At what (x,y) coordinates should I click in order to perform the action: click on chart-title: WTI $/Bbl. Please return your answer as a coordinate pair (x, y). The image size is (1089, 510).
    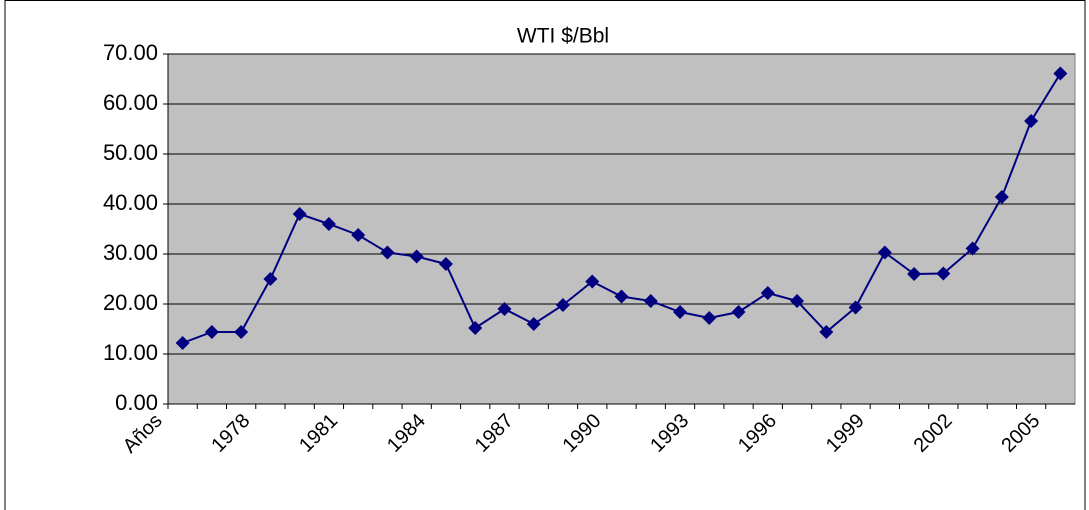
    Looking at the image, I should click on (563, 36).